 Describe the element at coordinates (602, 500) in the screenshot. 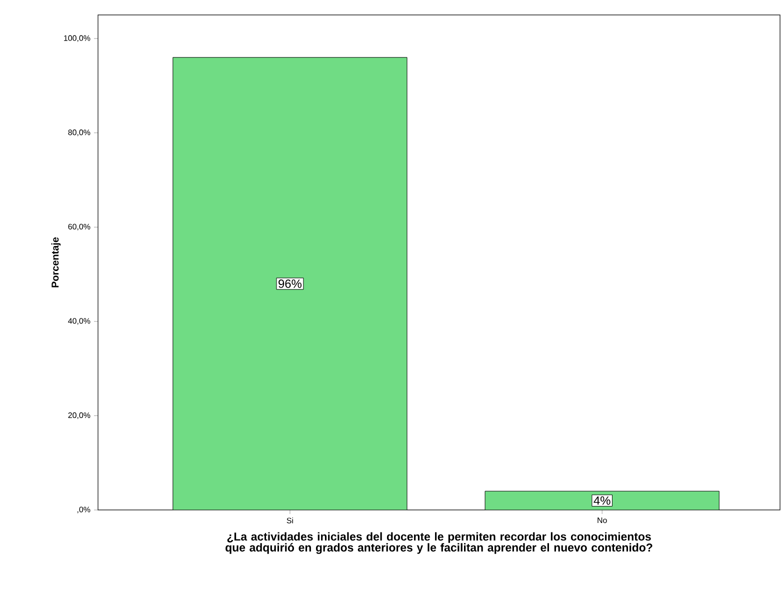

I see `data-label: 4%` at that location.